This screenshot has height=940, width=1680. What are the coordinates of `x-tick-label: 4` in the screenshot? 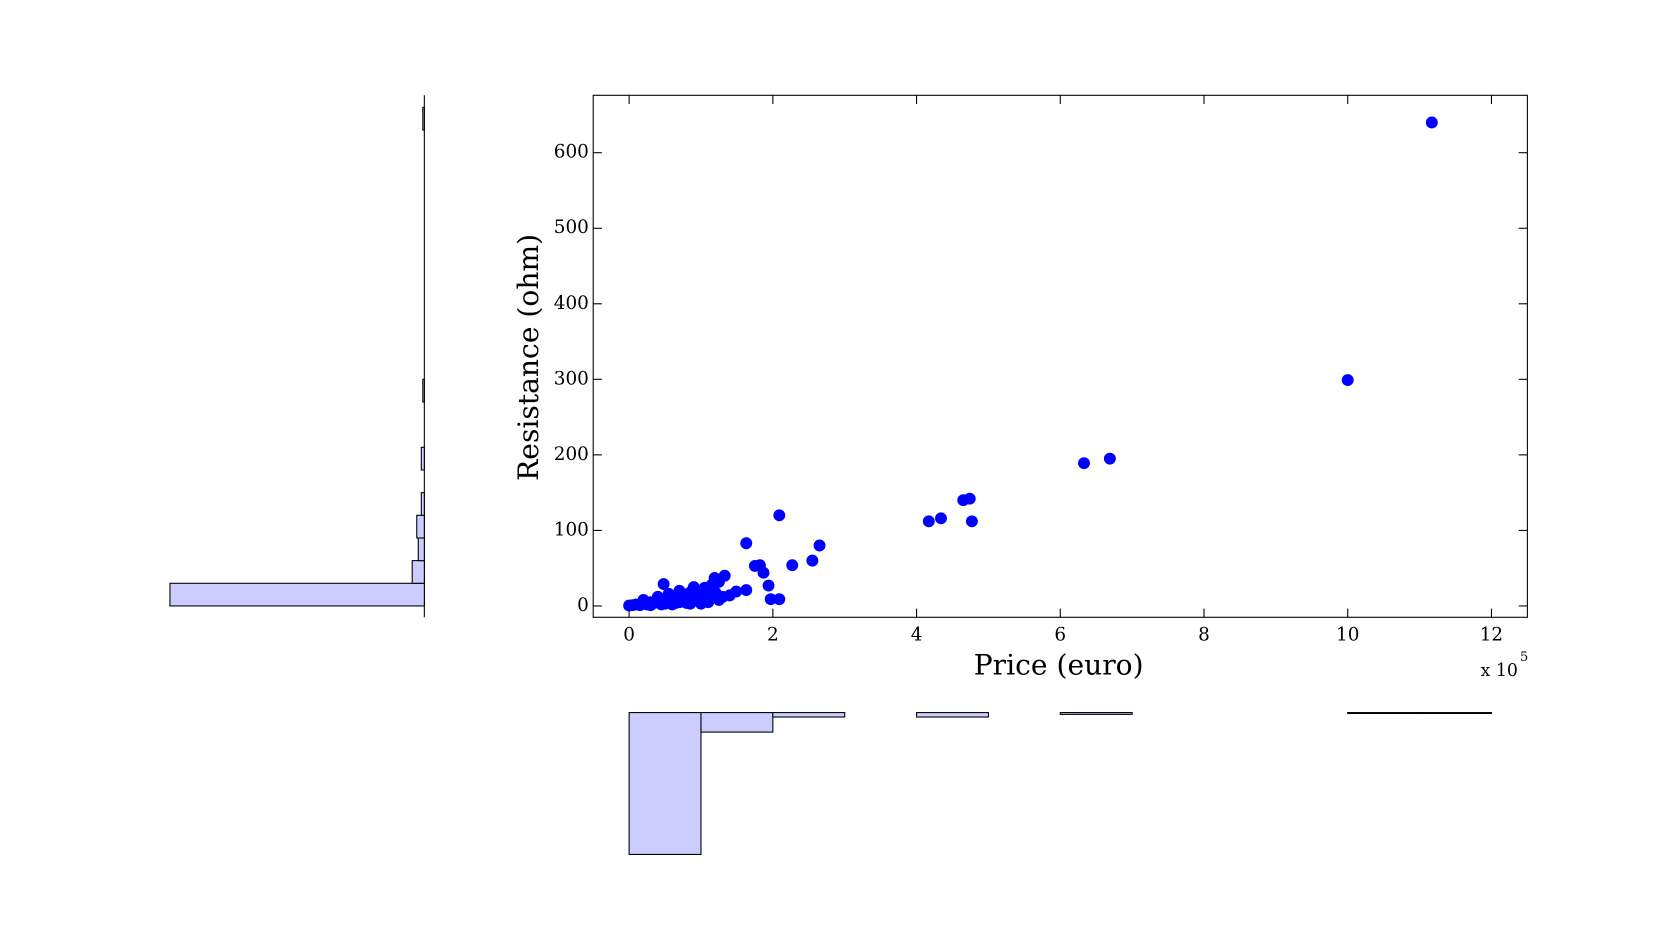 It's located at (917, 635).